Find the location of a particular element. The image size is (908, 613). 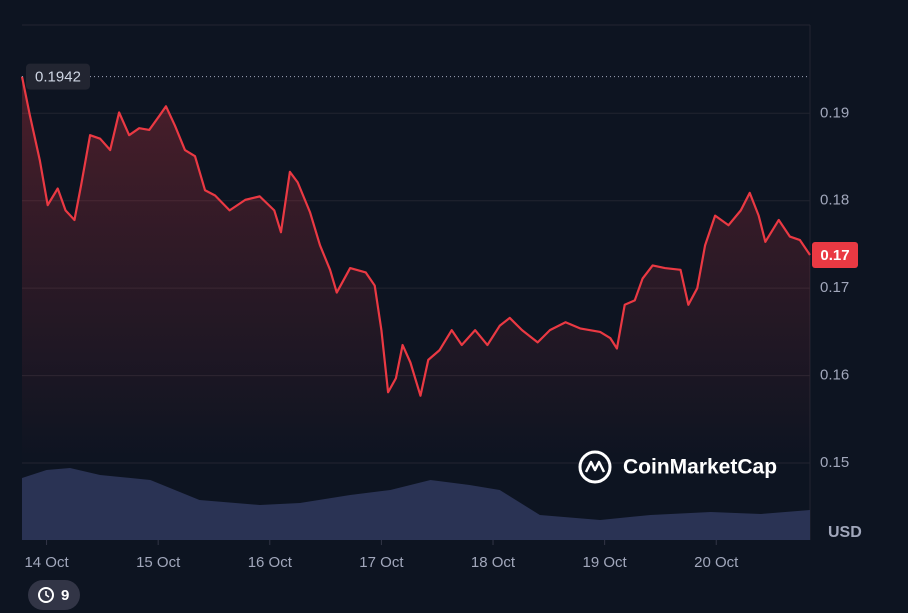

high-label: 0.1942 is located at coordinates (58, 77).